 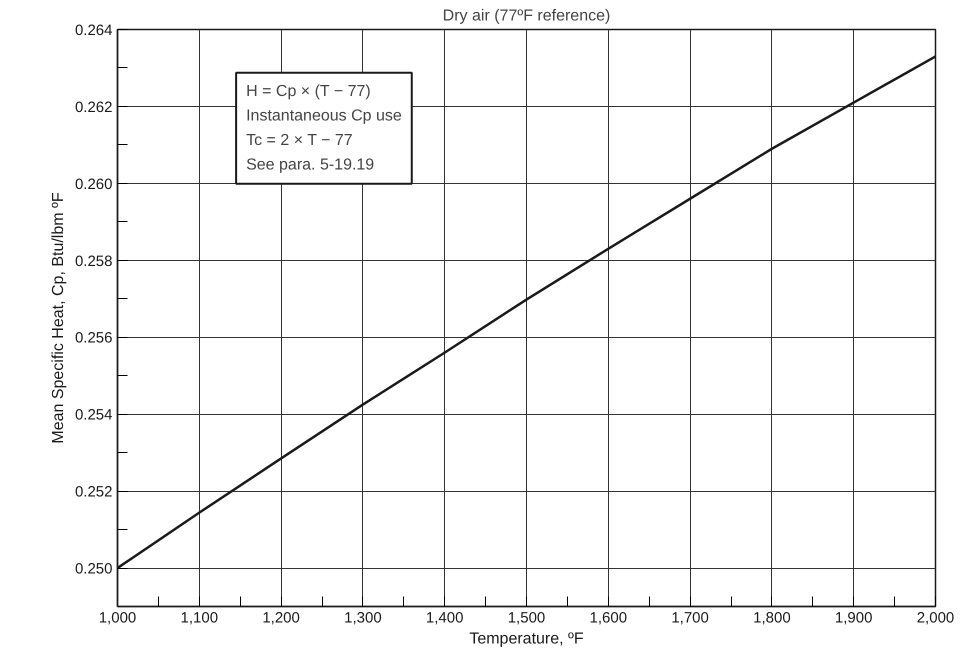 What do you see at coordinates (853, 618) in the screenshot?
I see `x-tick-label: 1,900` at bounding box center [853, 618].